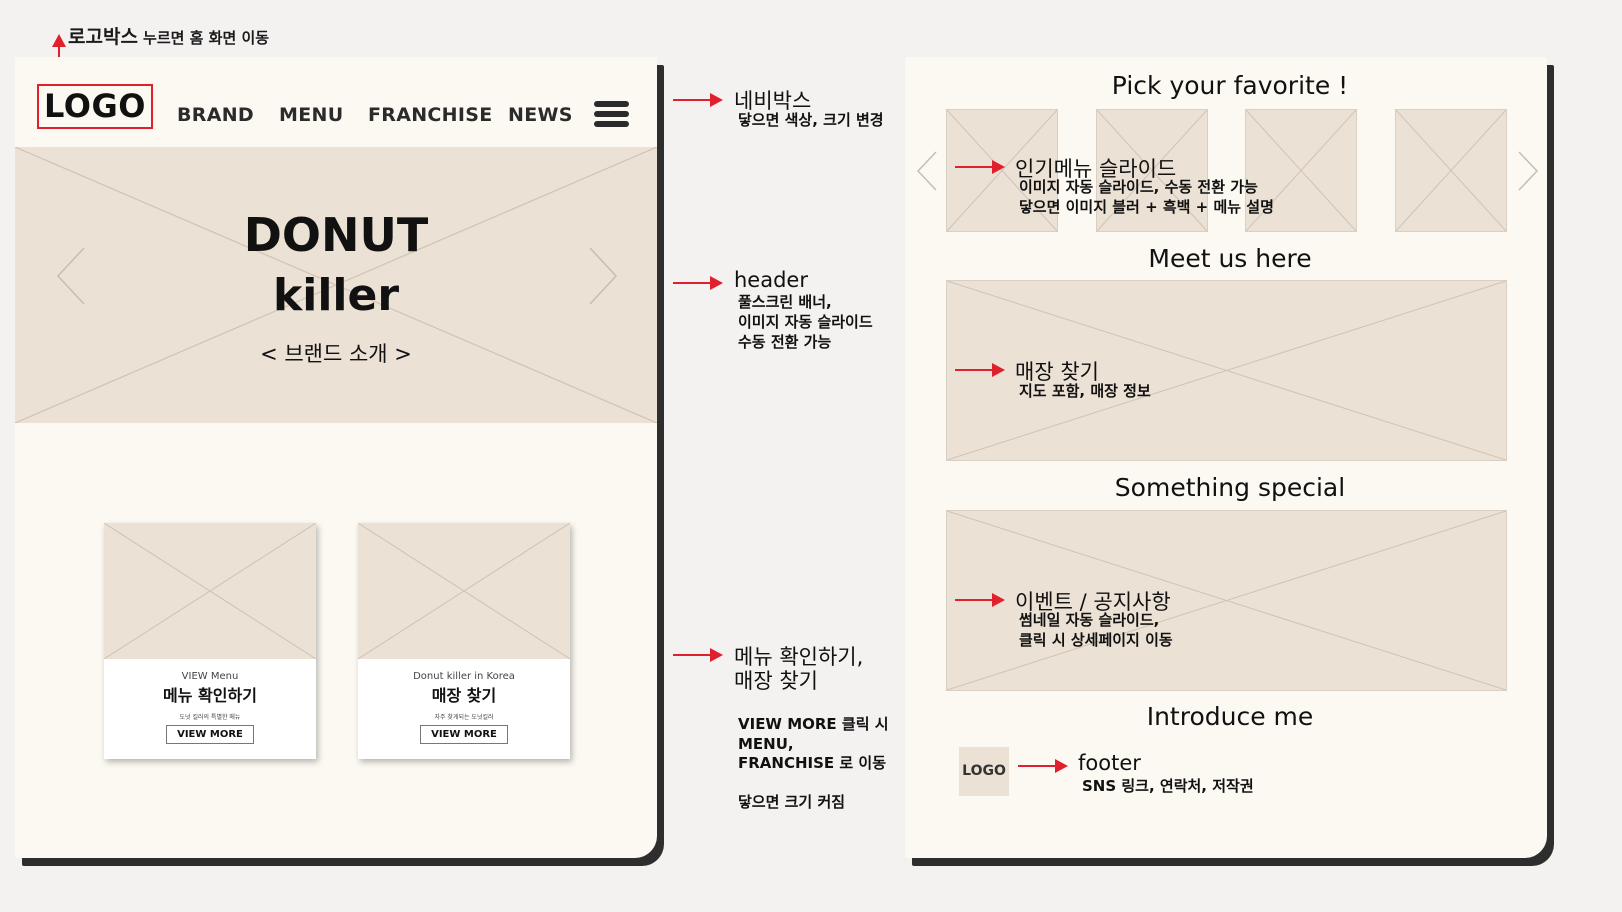 The image size is (1622, 912). Describe the element at coordinates (1226, 600) in the screenshot. I see `event-slide-placeholder` at that location.